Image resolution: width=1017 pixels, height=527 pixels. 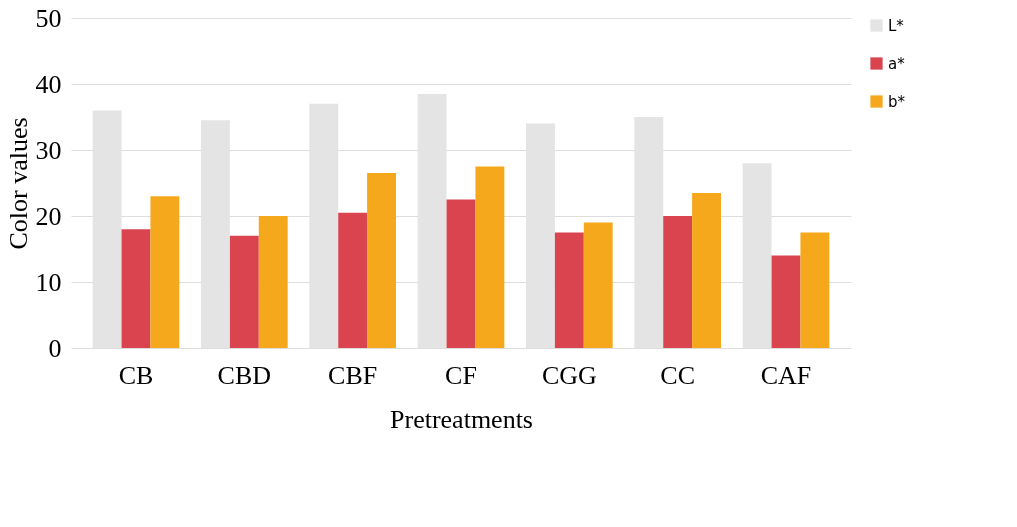 I want to click on x-tick-label: CBD, so click(x=244, y=375).